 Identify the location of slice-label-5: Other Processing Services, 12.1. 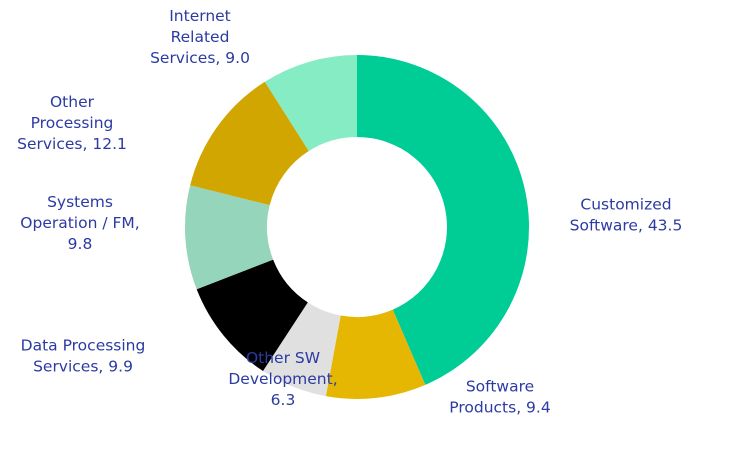
(72, 123).